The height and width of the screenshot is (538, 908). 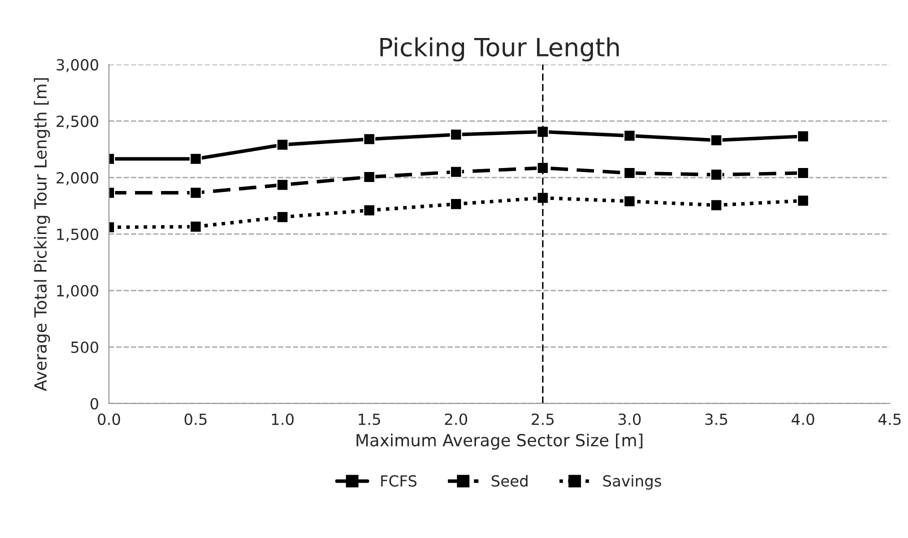 I want to click on y-tick-label: 1,500, so click(x=77, y=235).